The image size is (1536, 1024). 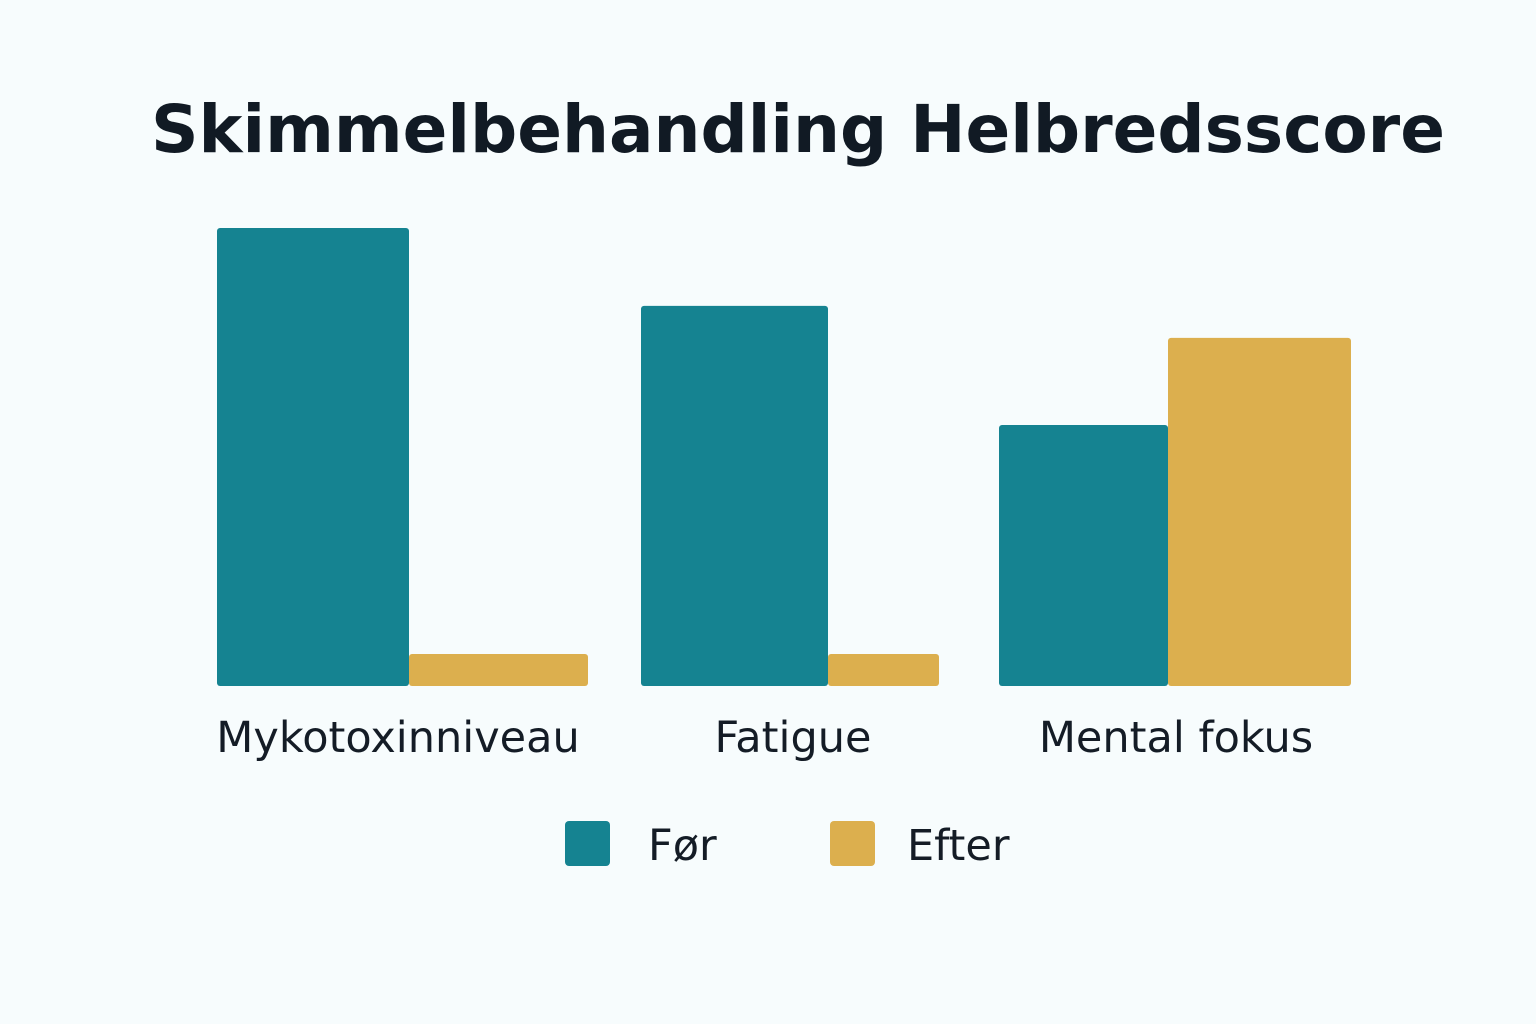 I want to click on bar-fatigue-efter, so click(x=883, y=669).